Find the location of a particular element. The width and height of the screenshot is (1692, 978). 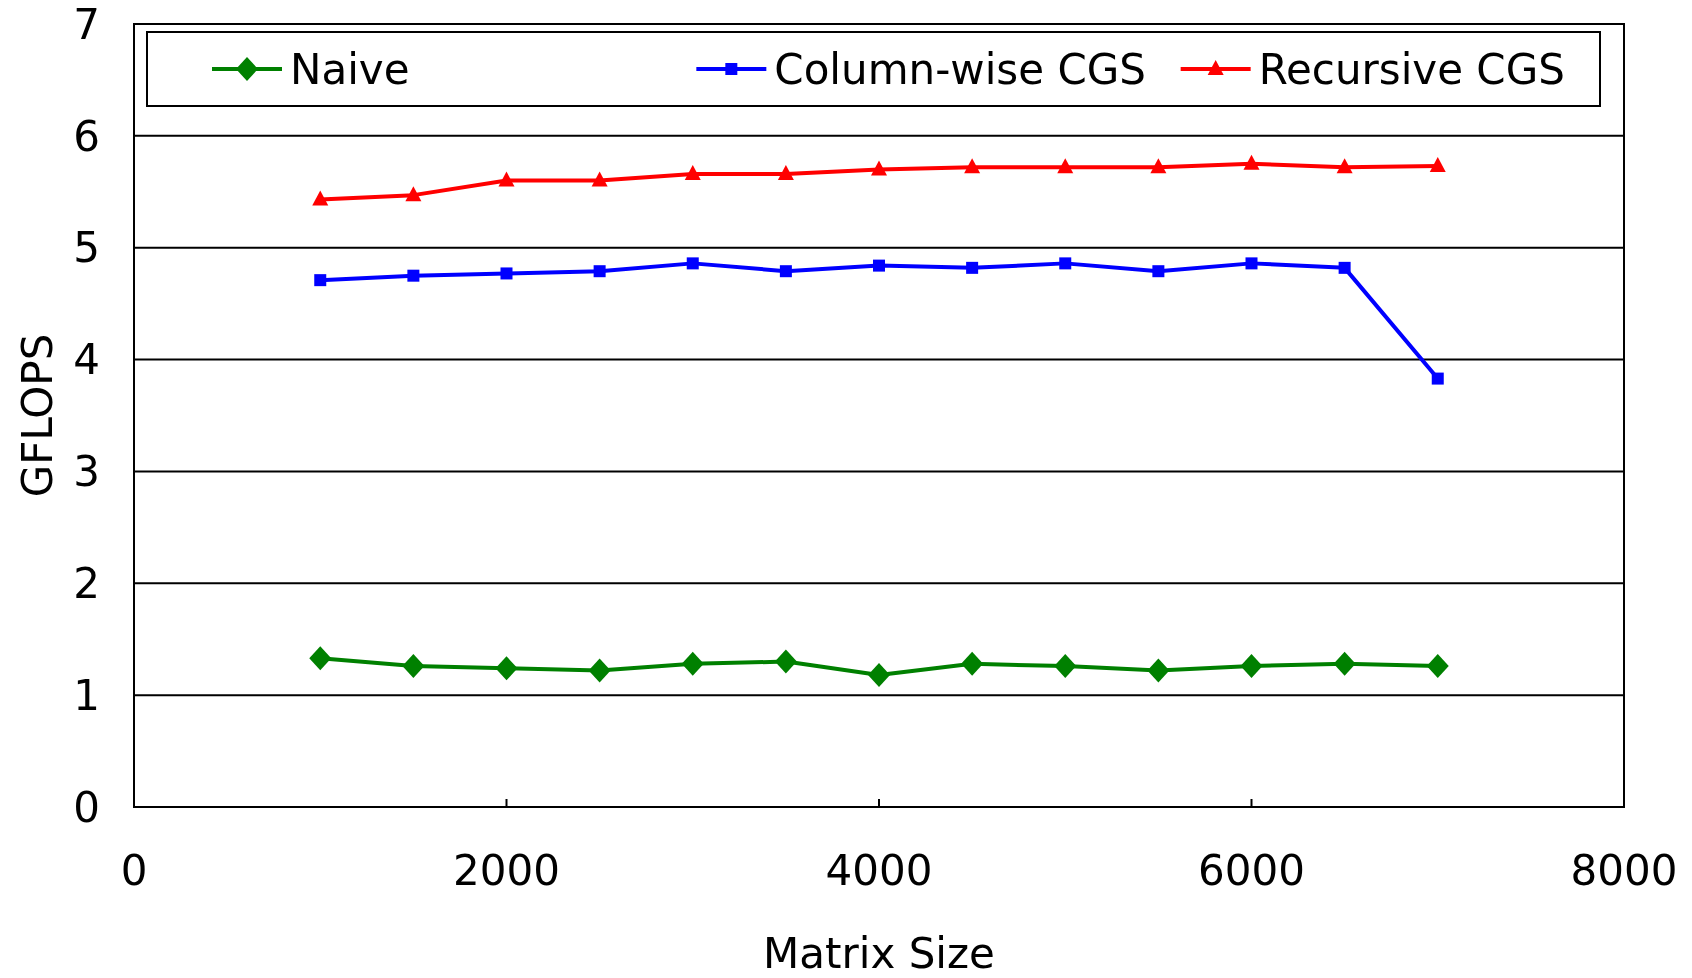

y-tick-label: 0 is located at coordinates (86, 807).